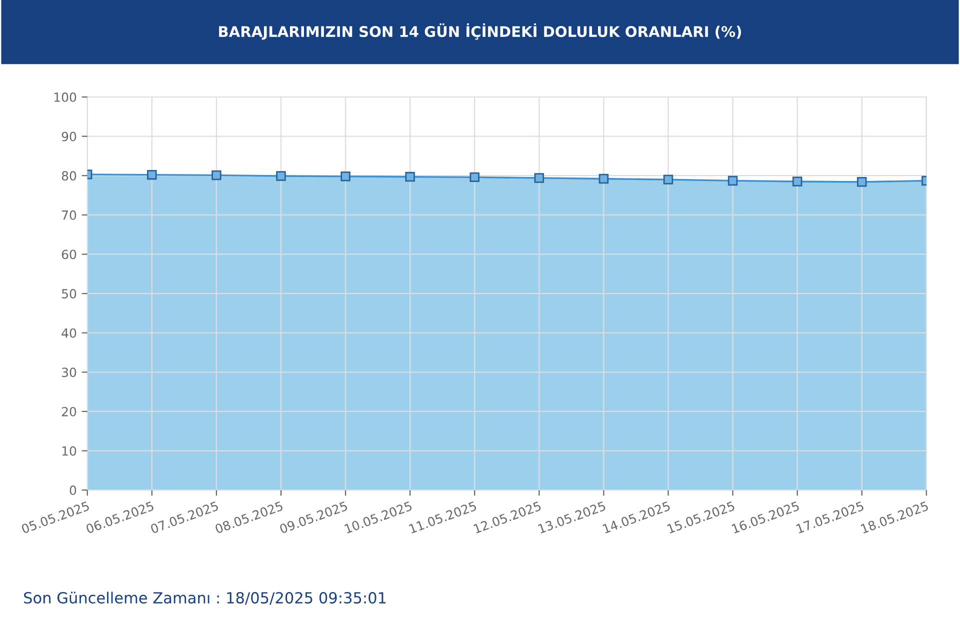 The height and width of the screenshot is (634, 960). I want to click on text: Son Güncelleme Zamanı : 18/05/2025 09:35:01, so click(205, 598).